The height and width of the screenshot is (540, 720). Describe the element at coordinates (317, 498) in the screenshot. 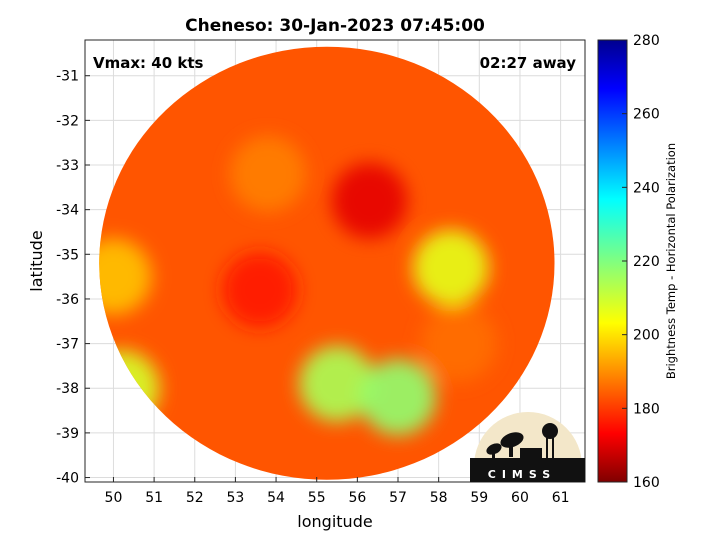

I see `x-tick-label: 55` at that location.